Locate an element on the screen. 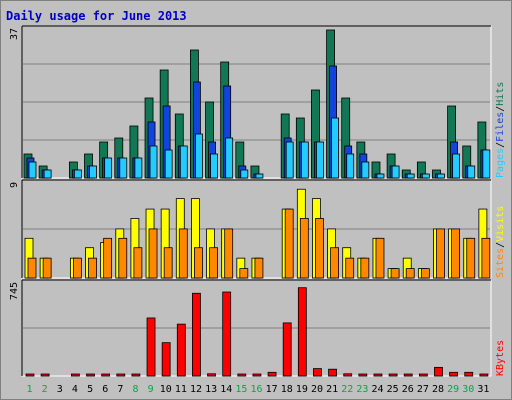 Image resolution: width=512 pixels, height=400 pixels. x-tick-label: 21 is located at coordinates (332, 389).